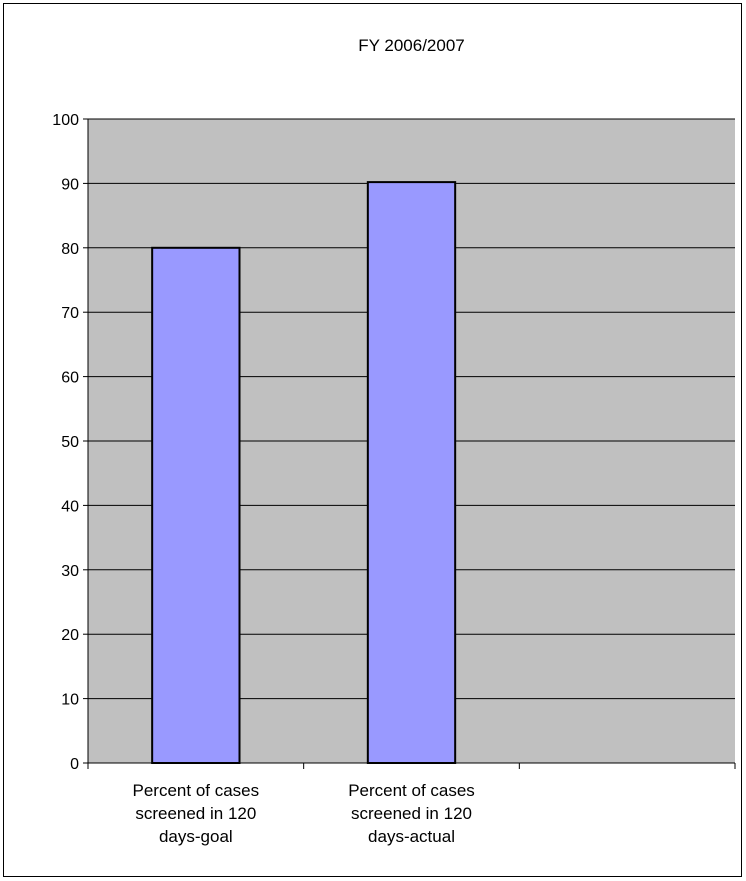 The image size is (746, 881). What do you see at coordinates (70, 506) in the screenshot?
I see `y-tick-label: 40` at bounding box center [70, 506].